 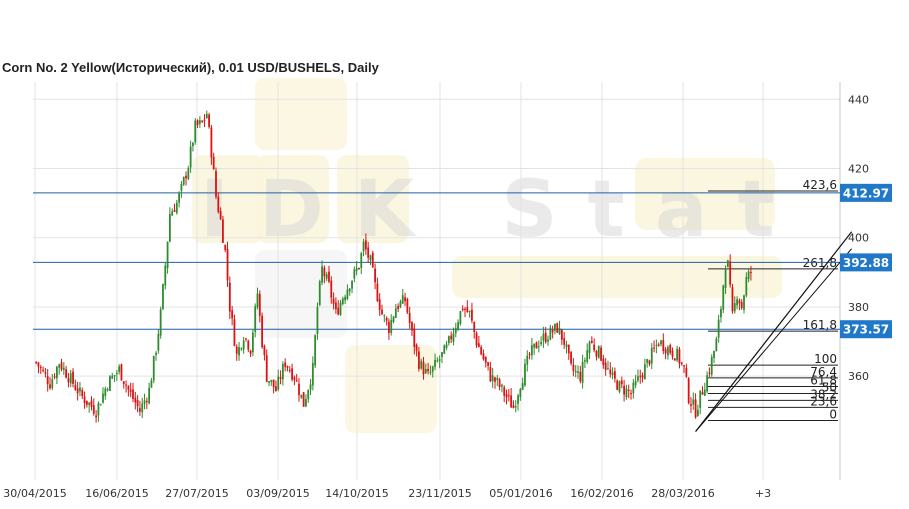 What do you see at coordinates (866, 262) in the screenshot?
I see `price-badge: 392.88` at bounding box center [866, 262].